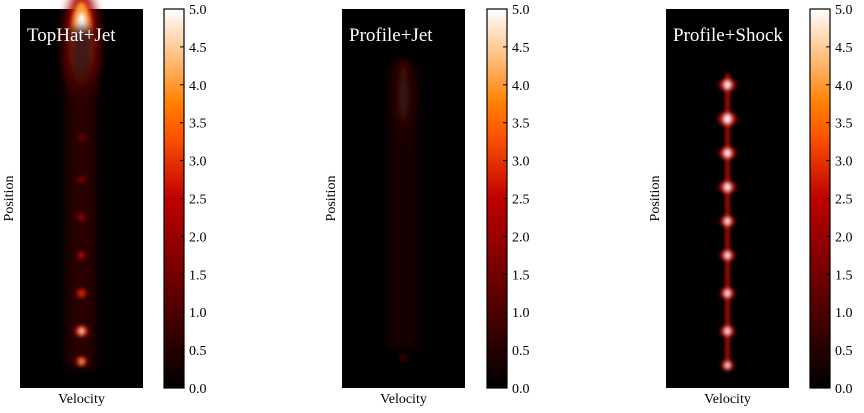 The width and height of the screenshot is (864, 413). Describe the element at coordinates (728, 35) in the screenshot. I see `panel-title: Profile+Shock` at that location.